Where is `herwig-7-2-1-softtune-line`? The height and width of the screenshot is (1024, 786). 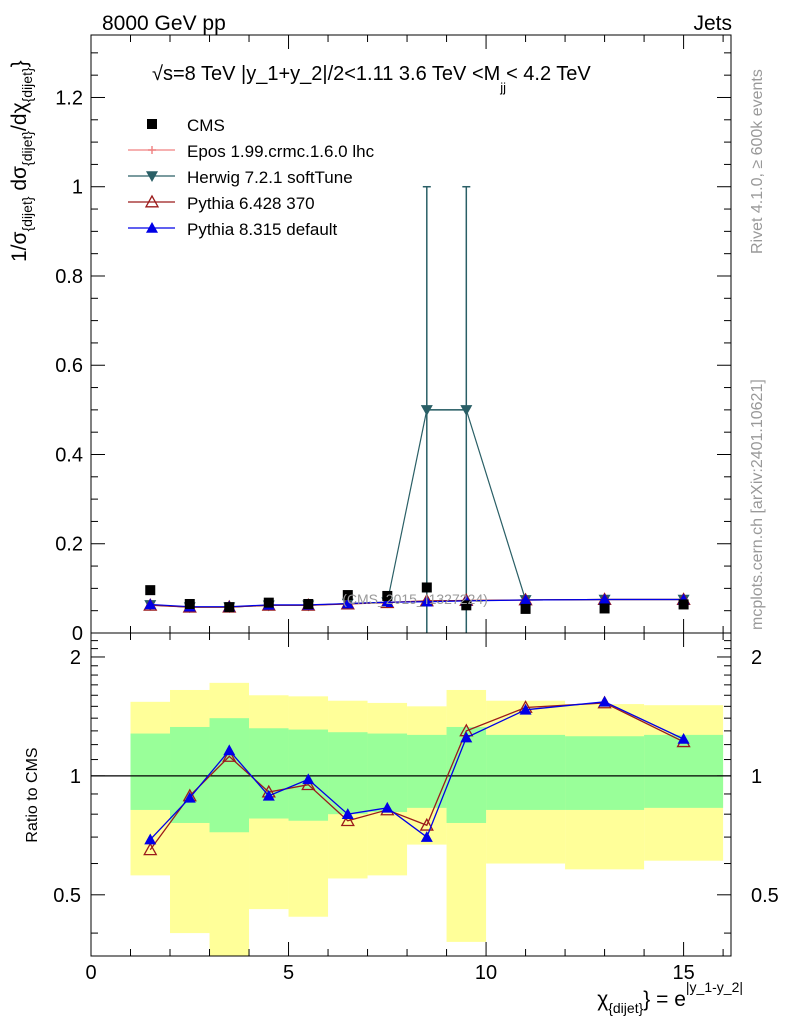
herwig-7-2-1-softtune-line is located at coordinates (417, 508).